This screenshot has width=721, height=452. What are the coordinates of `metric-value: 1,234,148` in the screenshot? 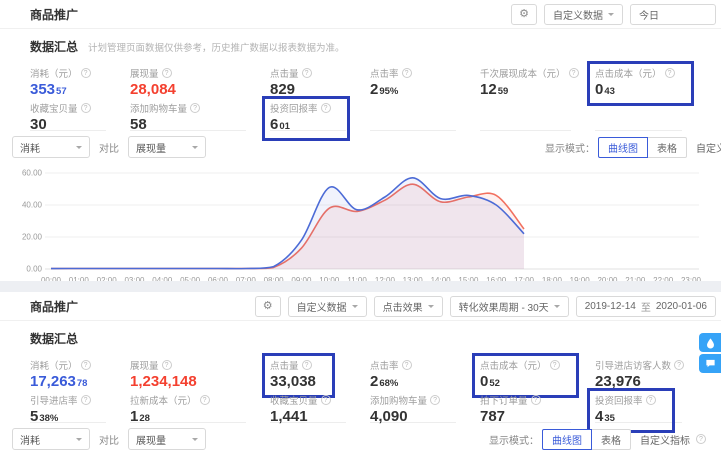 It's located at (163, 381).